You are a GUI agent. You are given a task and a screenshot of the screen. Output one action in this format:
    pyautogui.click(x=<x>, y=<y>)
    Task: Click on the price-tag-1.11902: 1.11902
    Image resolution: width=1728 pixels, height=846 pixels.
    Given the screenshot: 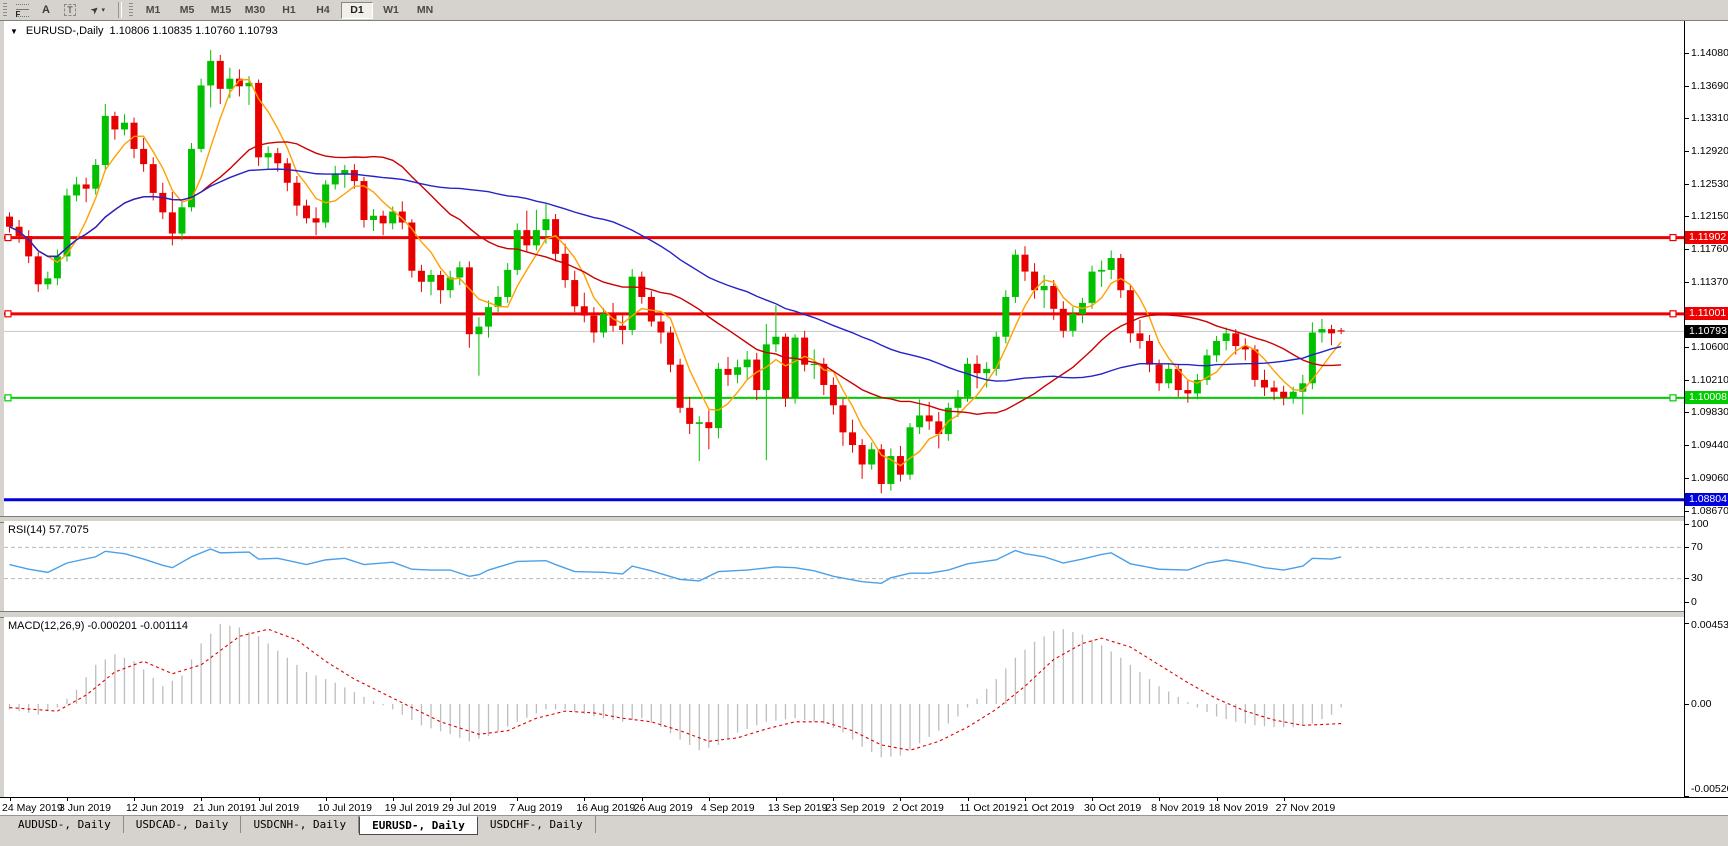 What is the action you would take?
    pyautogui.click(x=1706, y=238)
    